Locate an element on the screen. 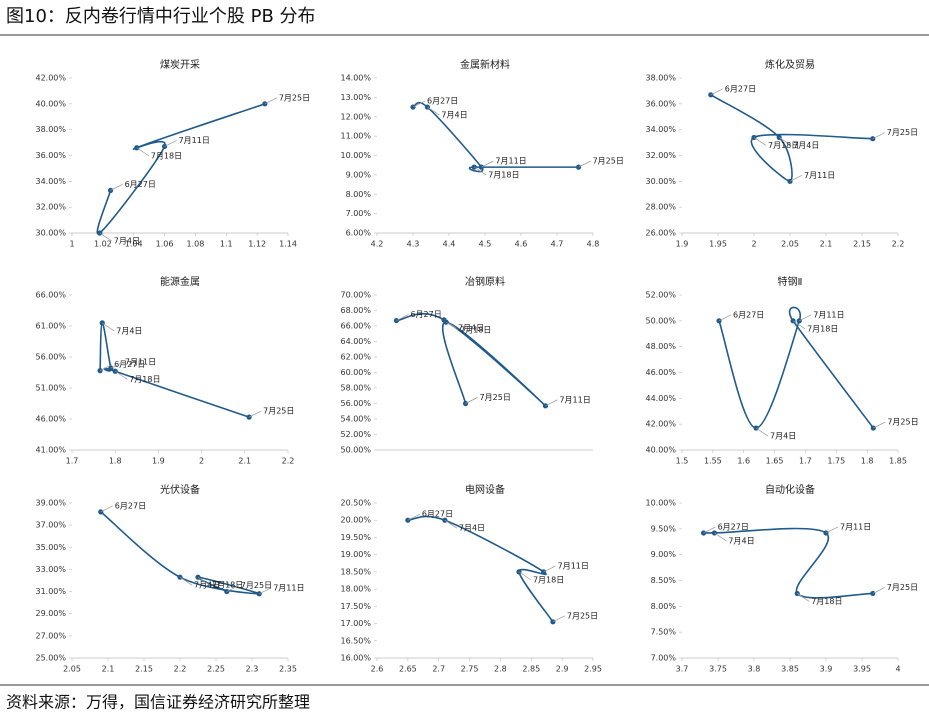 Image resolution: width=929 pixels, height=723 pixels. x-tick-label: 2.2 is located at coordinates (180, 669).